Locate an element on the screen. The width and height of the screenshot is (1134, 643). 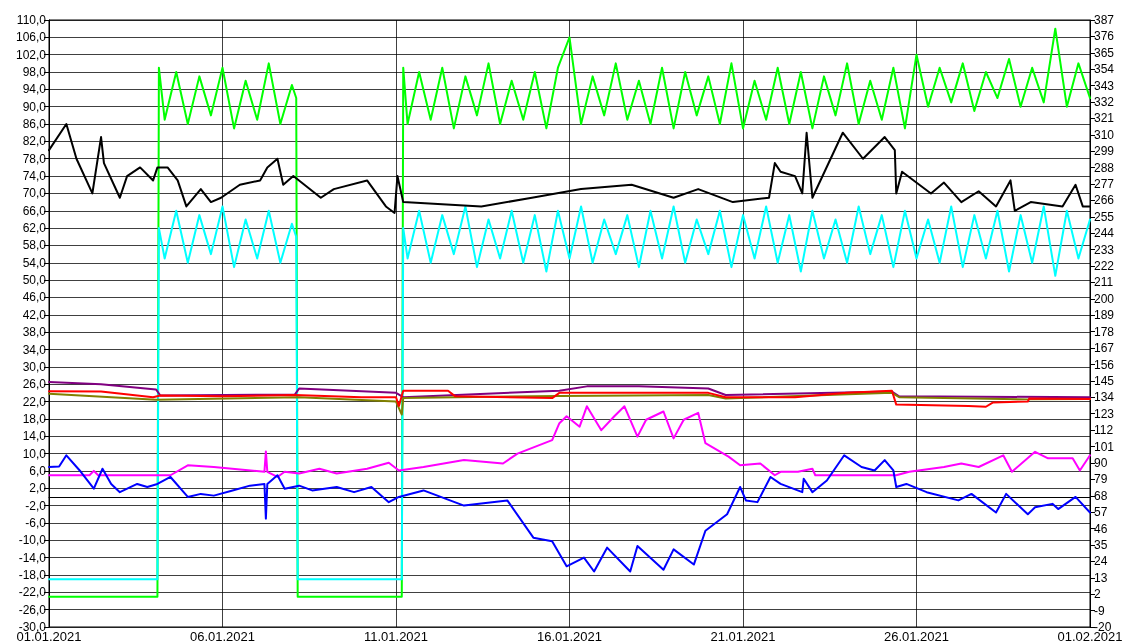
x-tick-label: 16.01.2021 is located at coordinates (569, 636).